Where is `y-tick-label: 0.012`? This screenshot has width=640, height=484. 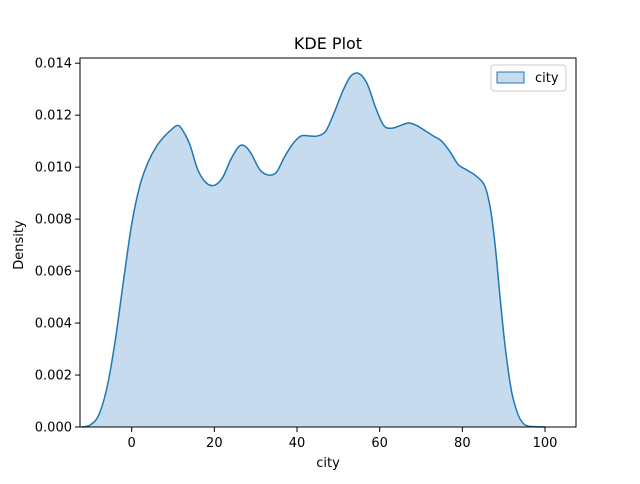
y-tick-label: 0.012 is located at coordinates (53, 116).